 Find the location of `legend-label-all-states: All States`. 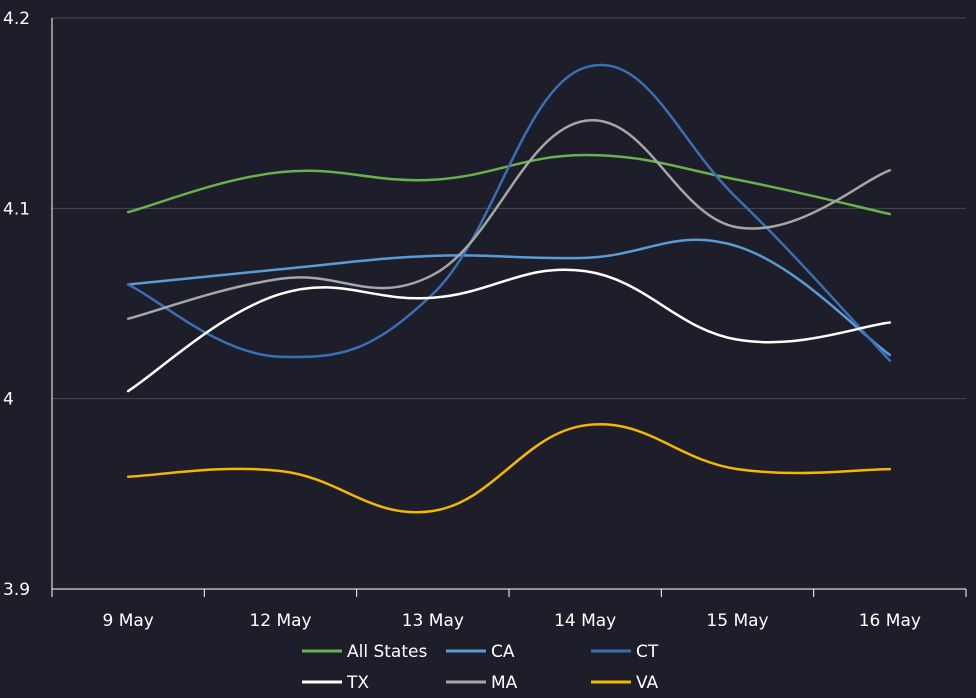

legend-label-all-states: All States is located at coordinates (387, 652).